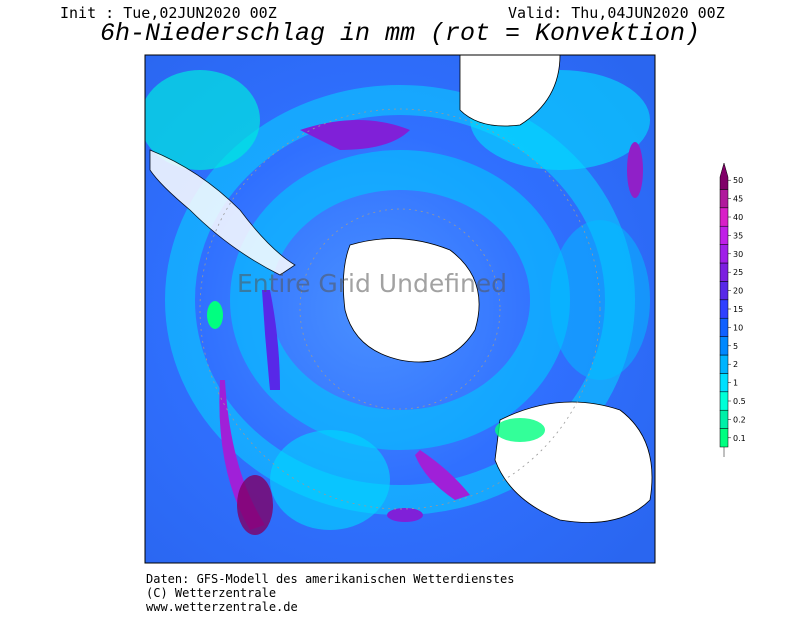  I want to click on legend-label: 35, so click(738, 235).